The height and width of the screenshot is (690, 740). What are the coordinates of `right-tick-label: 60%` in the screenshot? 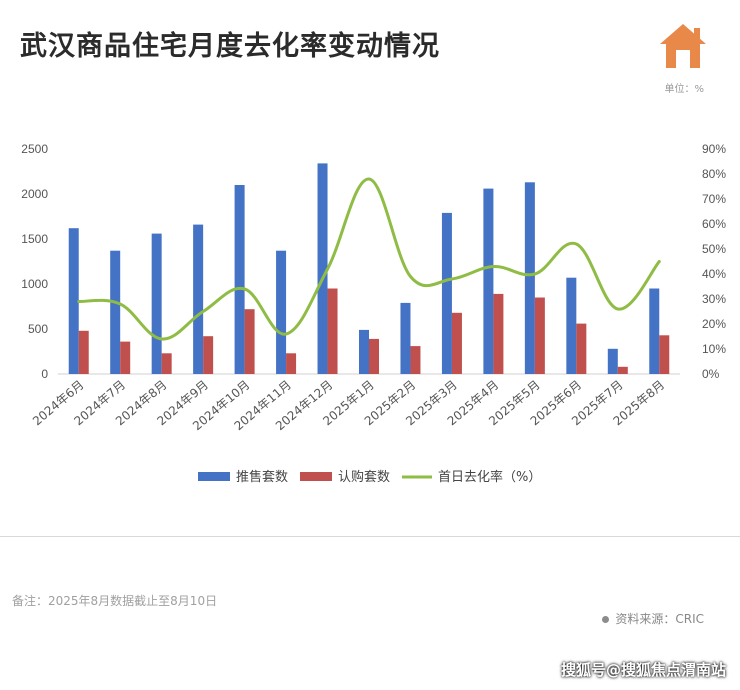 It's located at (714, 224).